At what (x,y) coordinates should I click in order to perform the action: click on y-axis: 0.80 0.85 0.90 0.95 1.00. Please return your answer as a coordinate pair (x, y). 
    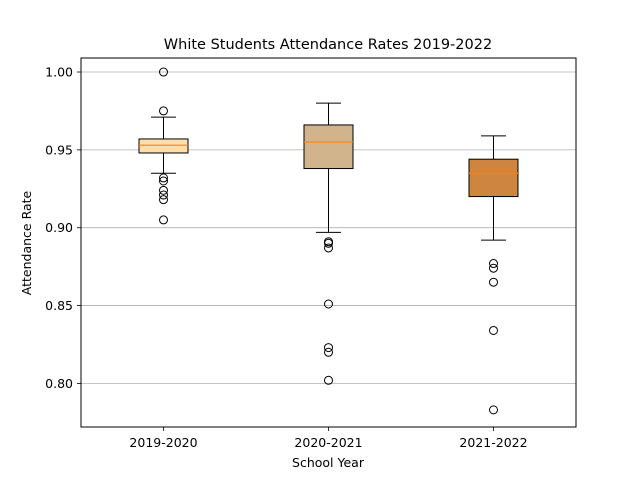
    Looking at the image, I should click on (63, 228).